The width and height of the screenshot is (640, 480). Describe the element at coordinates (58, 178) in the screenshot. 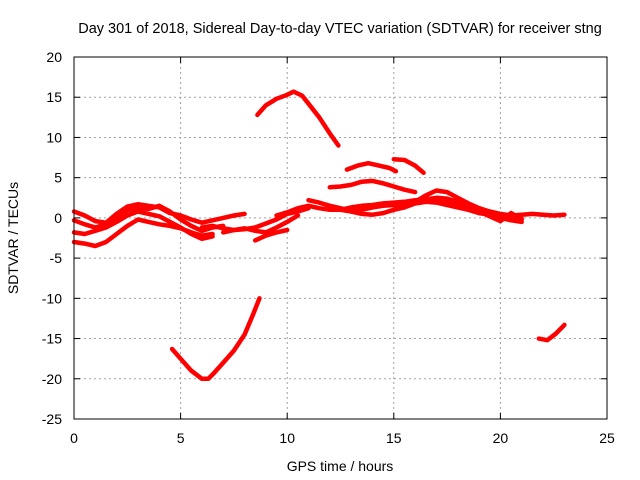

I see `y-tick-label: 5` at that location.